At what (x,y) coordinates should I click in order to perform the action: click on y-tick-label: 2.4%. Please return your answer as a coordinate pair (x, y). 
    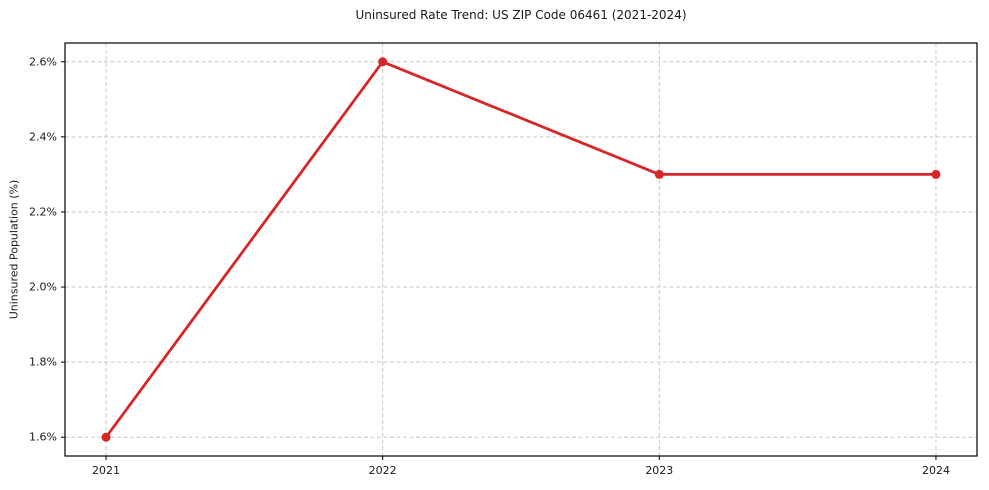
    Looking at the image, I should click on (43, 136).